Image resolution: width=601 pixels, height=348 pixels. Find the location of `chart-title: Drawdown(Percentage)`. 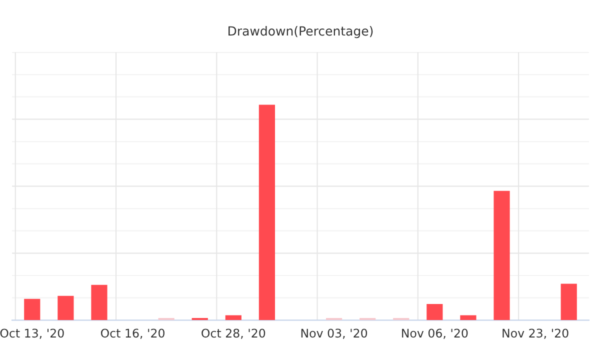

chart-title: Drawdown(Percentage) is located at coordinates (300, 32).